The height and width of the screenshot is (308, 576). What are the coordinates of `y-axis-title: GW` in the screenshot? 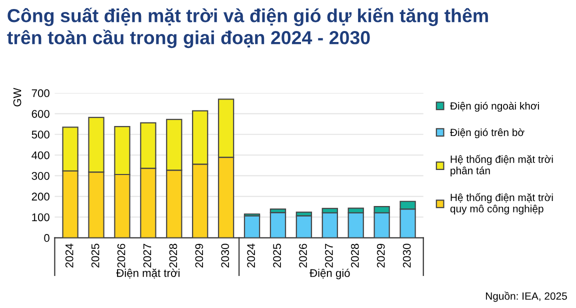 It's located at (17, 97).